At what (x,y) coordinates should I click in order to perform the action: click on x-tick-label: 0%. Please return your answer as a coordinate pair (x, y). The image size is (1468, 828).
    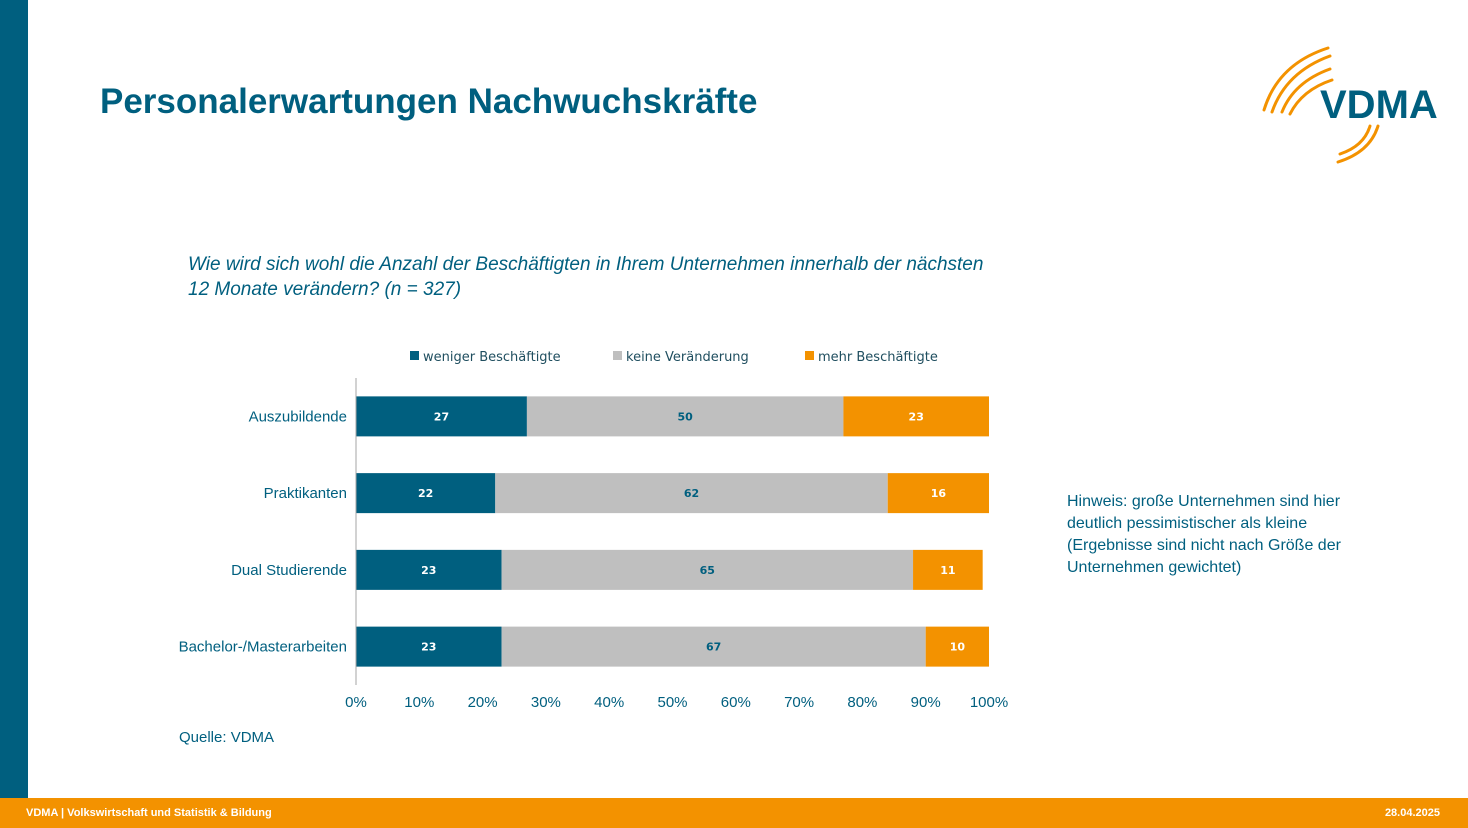
    Looking at the image, I should click on (356, 702).